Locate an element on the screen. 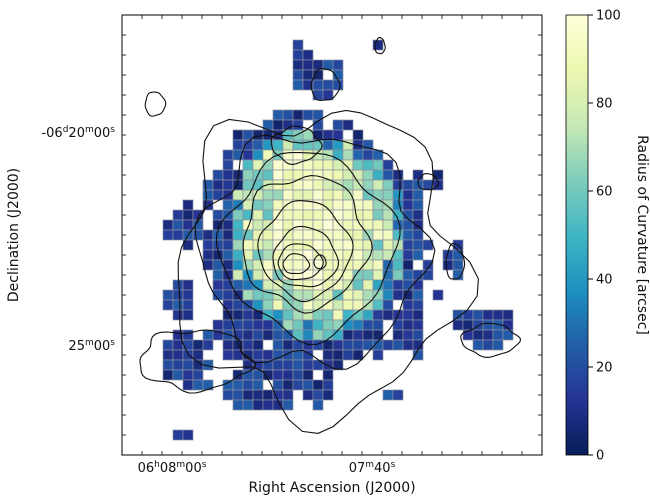  colorbar is located at coordinates (577, 235).